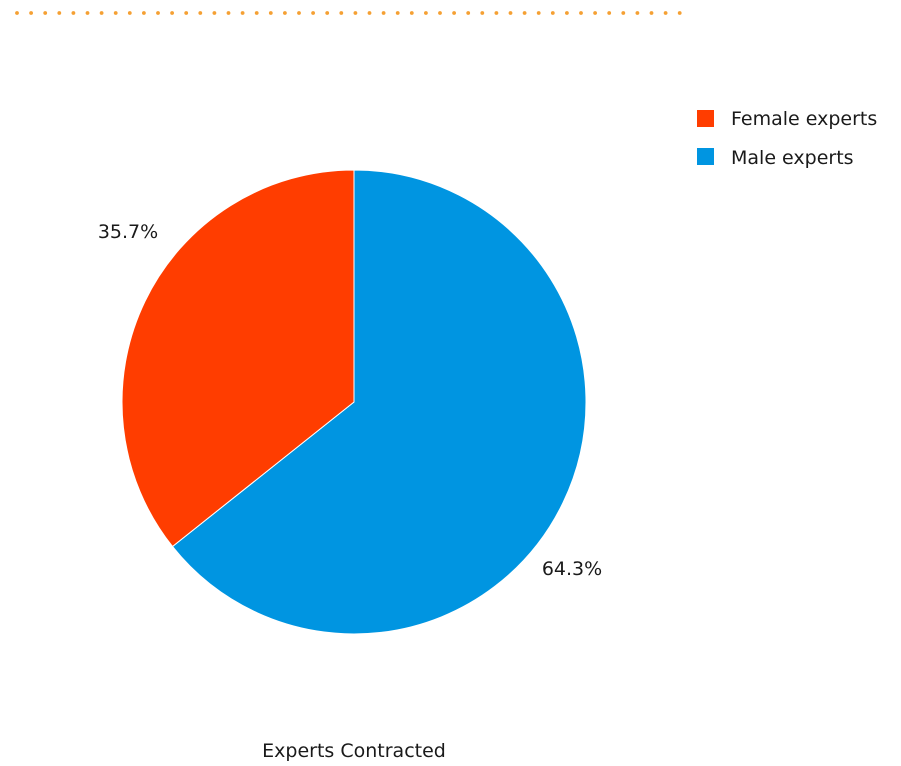  Describe the element at coordinates (128, 232) in the screenshot. I see `slice-label-female: 35.7%` at that location.